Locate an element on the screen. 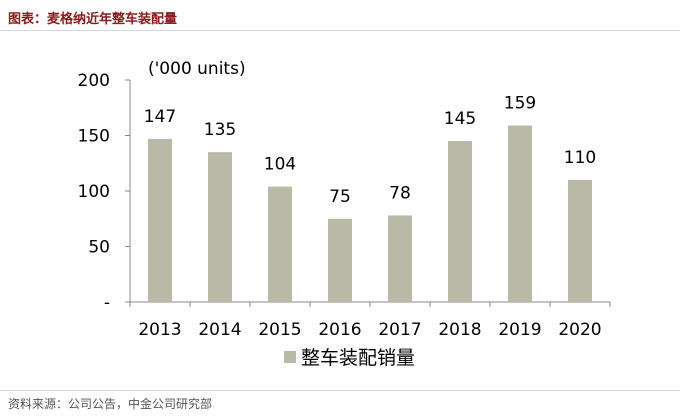  data-label: 110 is located at coordinates (580, 158).